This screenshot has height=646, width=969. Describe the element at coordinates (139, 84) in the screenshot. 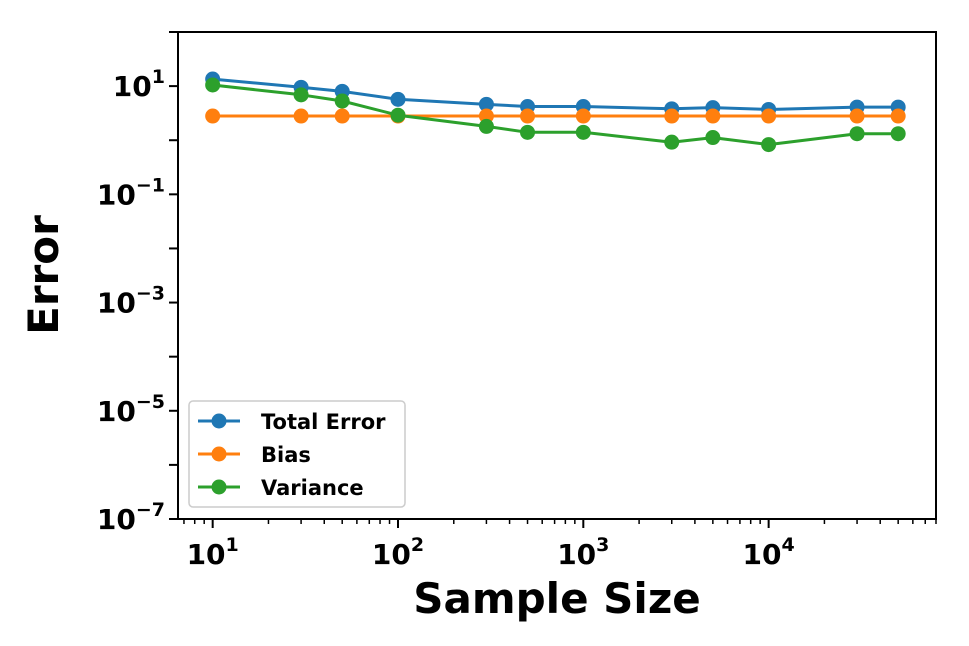

I see `y-tick-label: 10¹` at that location.